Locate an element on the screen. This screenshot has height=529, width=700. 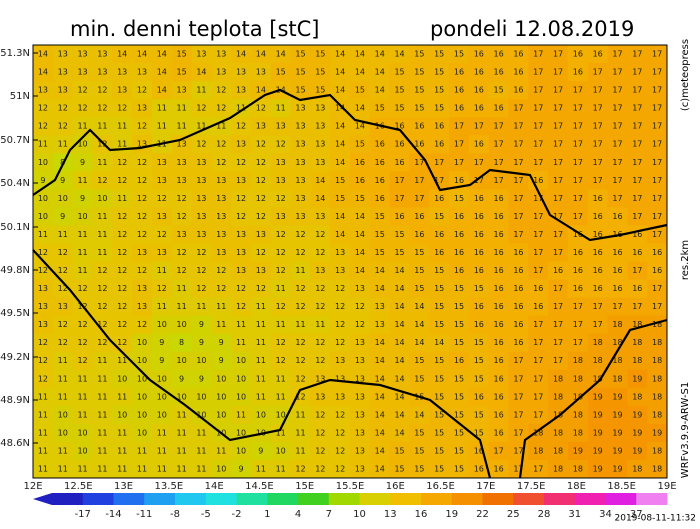
colorbar-label: 19 is located at coordinates (451, 514).